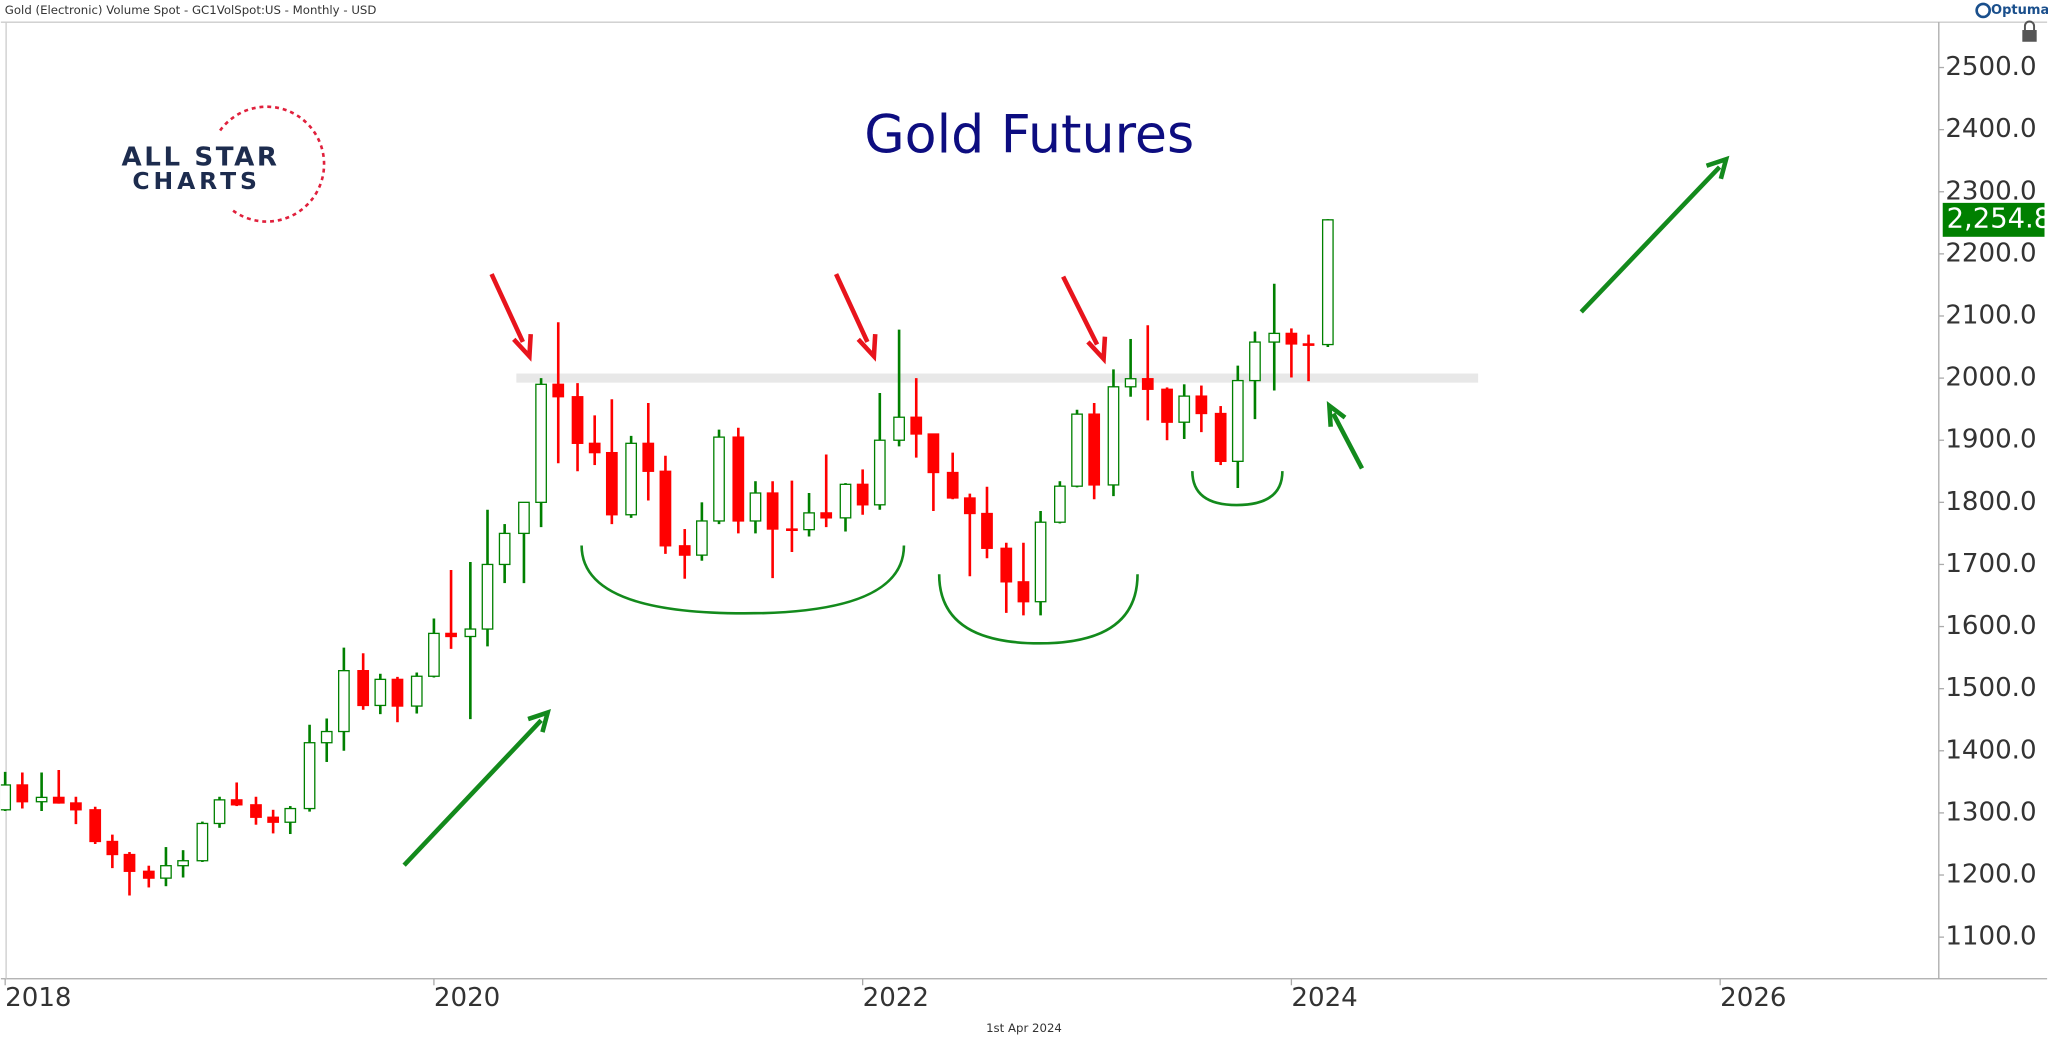 The width and height of the screenshot is (2048, 1044). What do you see at coordinates (1997, 218) in the screenshot?
I see `last-price-label: 2,254.8` at bounding box center [1997, 218].